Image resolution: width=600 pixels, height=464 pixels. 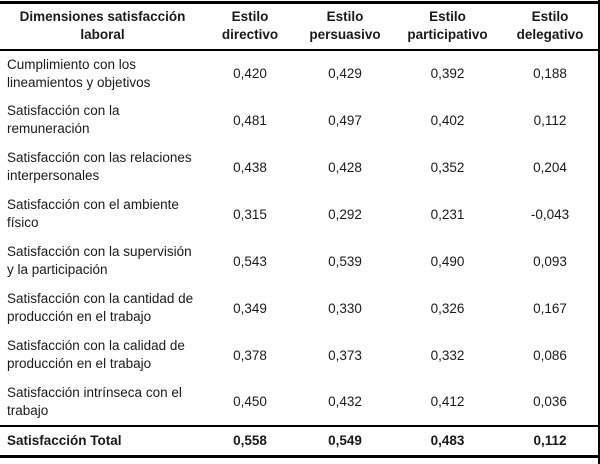 What do you see at coordinates (102, 26) in the screenshot?
I see `header-dimension-col: Dimensiones satisfacción laboral` at bounding box center [102, 26].